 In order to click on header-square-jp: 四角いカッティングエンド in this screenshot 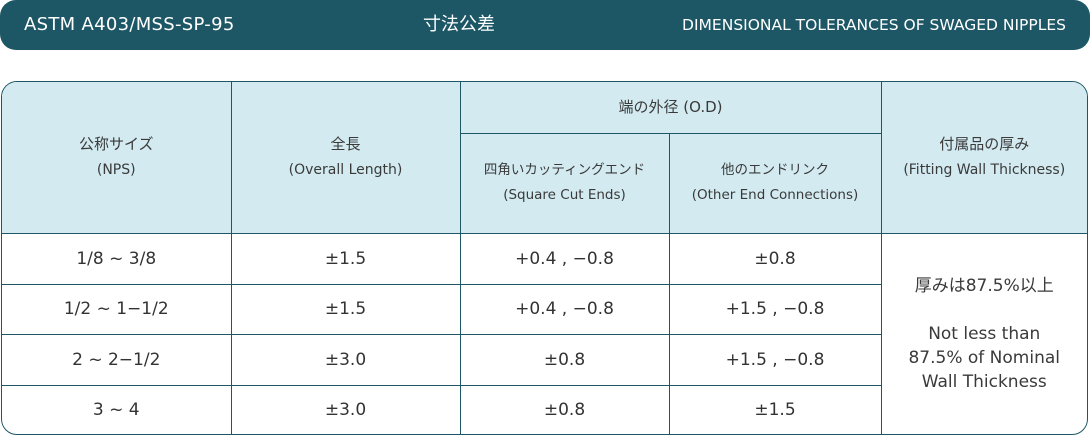, I will do `click(564, 170)`.